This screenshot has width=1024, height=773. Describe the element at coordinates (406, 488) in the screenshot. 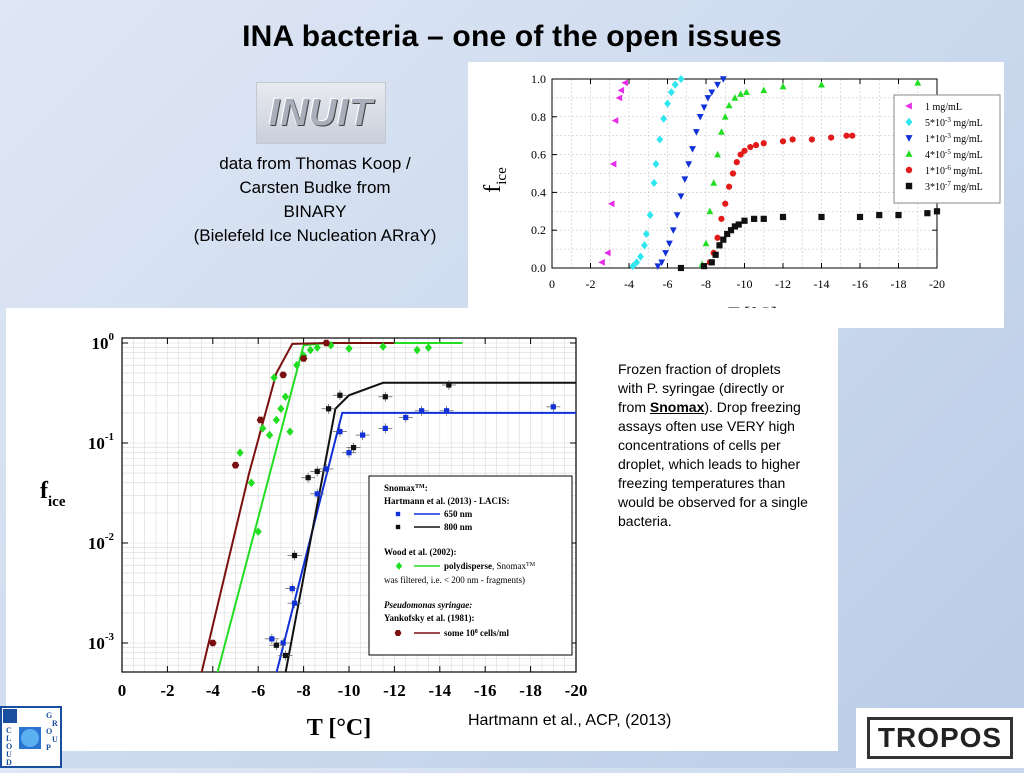

I see `legend-heading: SnomaxTM:` at that location.